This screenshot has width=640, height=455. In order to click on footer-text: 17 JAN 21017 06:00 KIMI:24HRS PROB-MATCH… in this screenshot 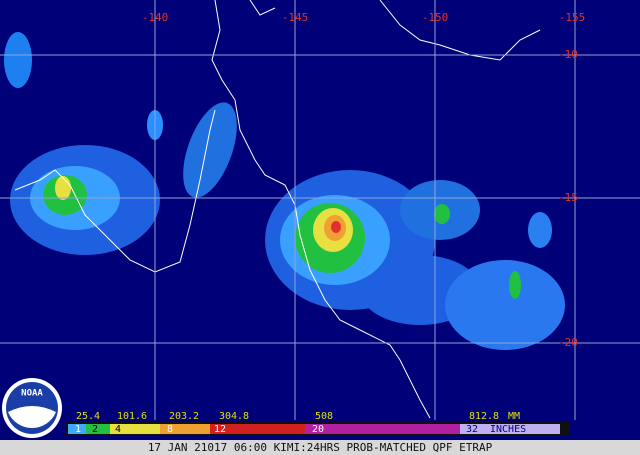, I will do `click(320, 447)`.